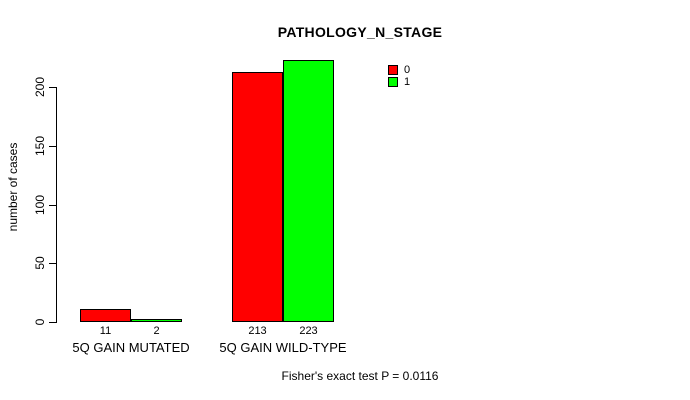 Image resolution: width=690 pixels, height=400 pixels. Describe the element at coordinates (308, 331) in the screenshot. I see `bar-value-label: 223` at that location.